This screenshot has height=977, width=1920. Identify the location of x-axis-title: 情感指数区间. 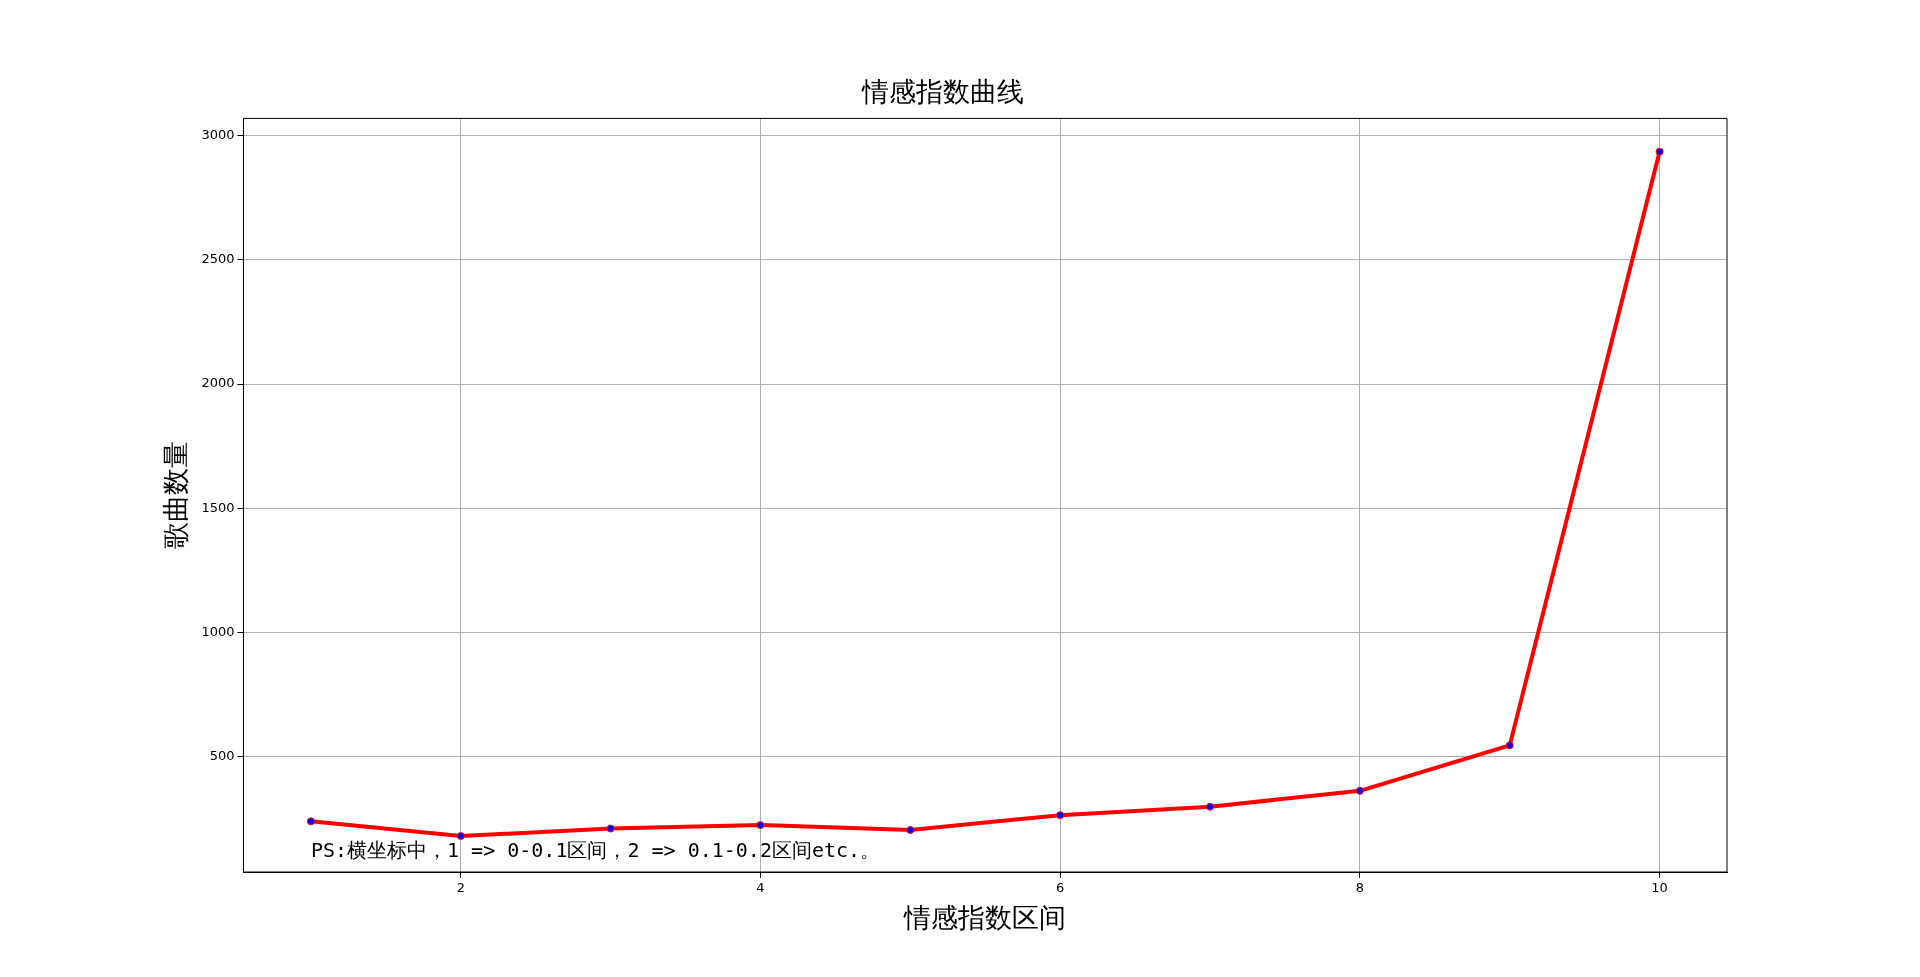
(985, 917).